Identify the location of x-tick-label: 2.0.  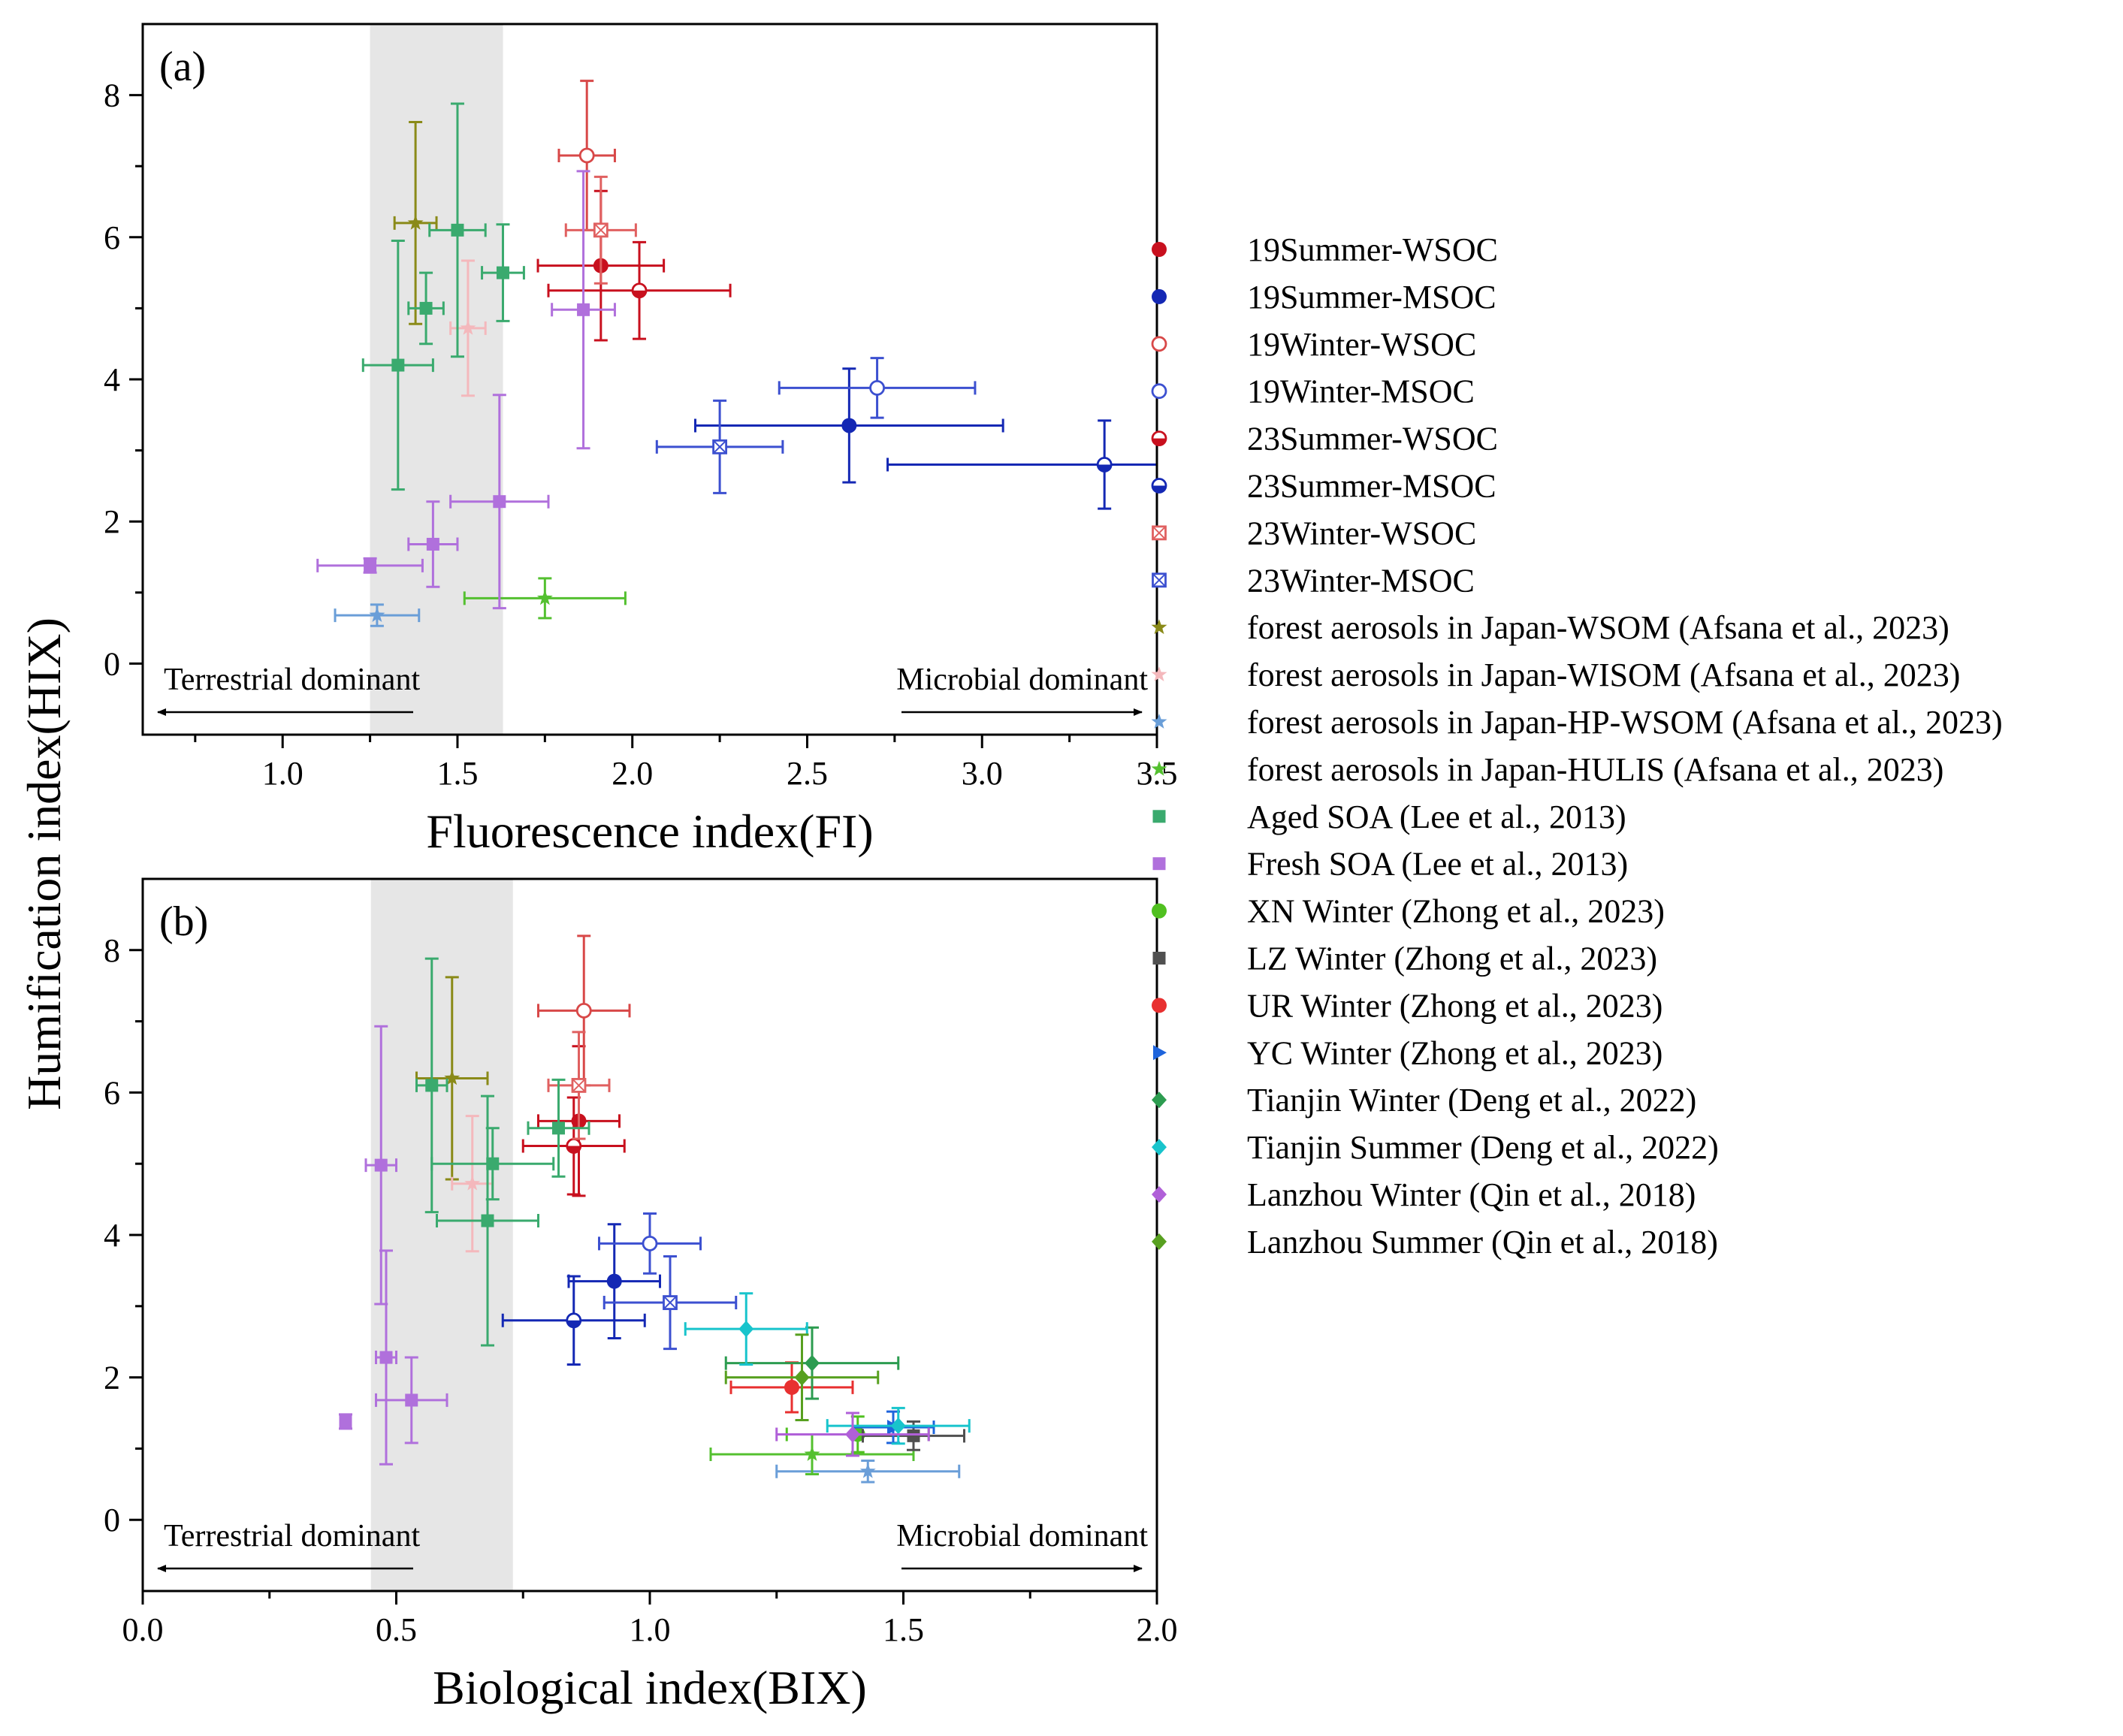
(632, 773).